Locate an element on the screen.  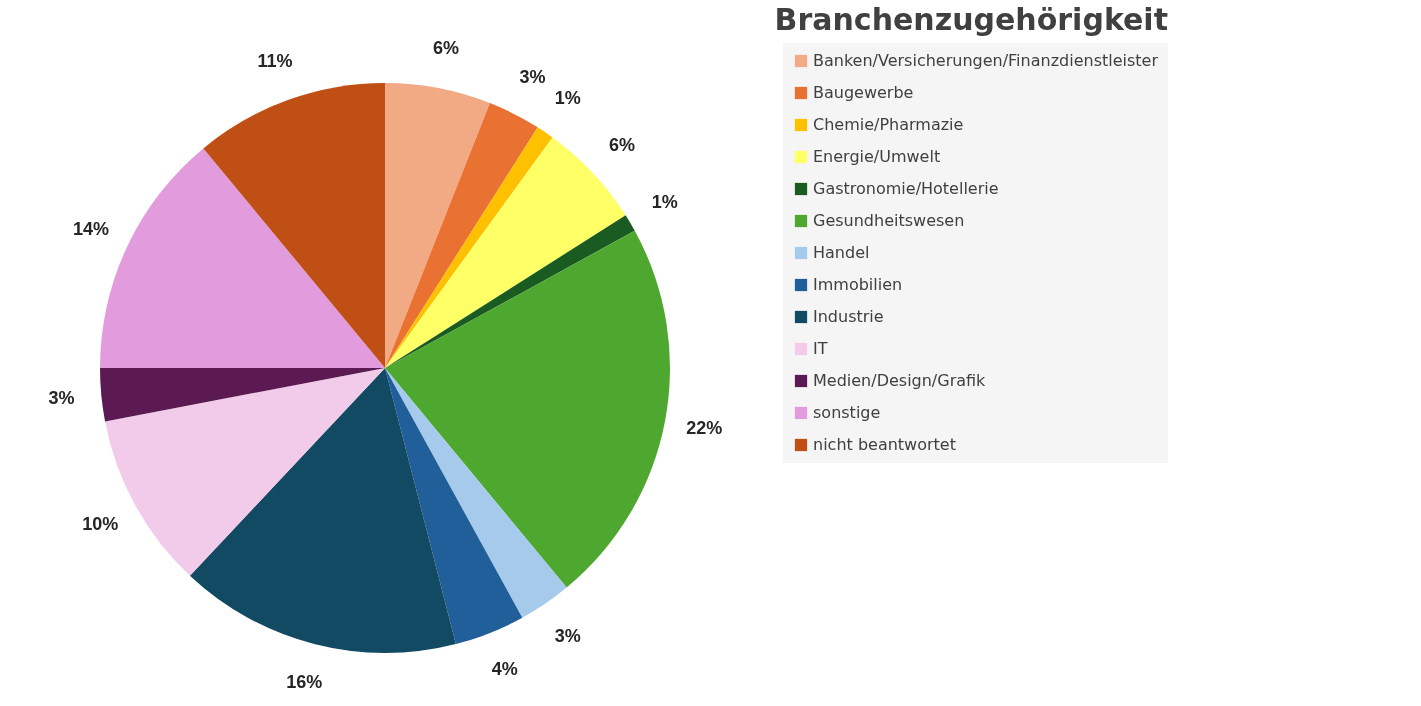
data-label: 4% is located at coordinates (504, 669).